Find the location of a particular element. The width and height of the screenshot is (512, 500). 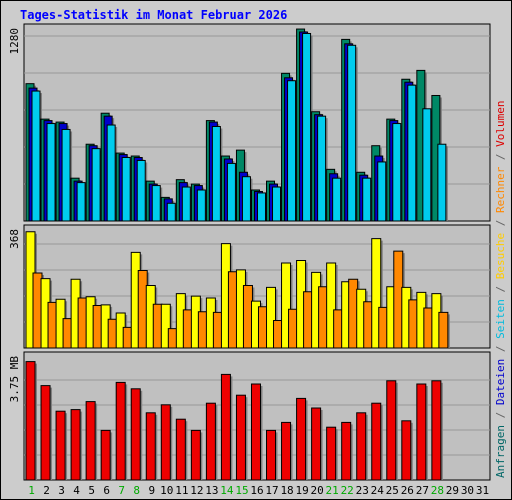

x-tick-label: 23 is located at coordinates (362, 490).